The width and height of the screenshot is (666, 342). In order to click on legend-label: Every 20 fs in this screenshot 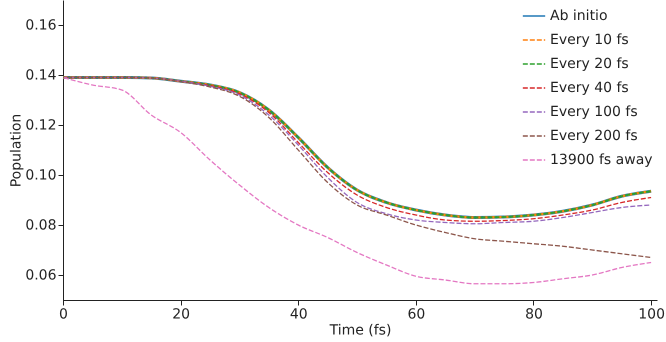, I will do `click(589, 64)`.